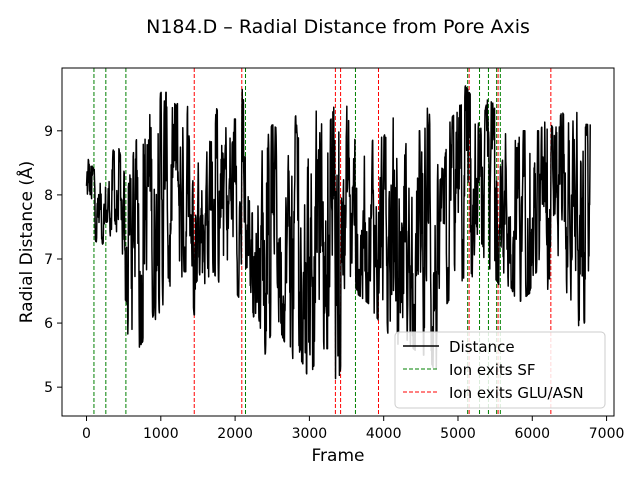 This screenshot has width=640, height=484. What do you see at coordinates (338, 27) in the screenshot?
I see `chart-title: N184.D – Radial Distance from Pore Axis` at bounding box center [338, 27].